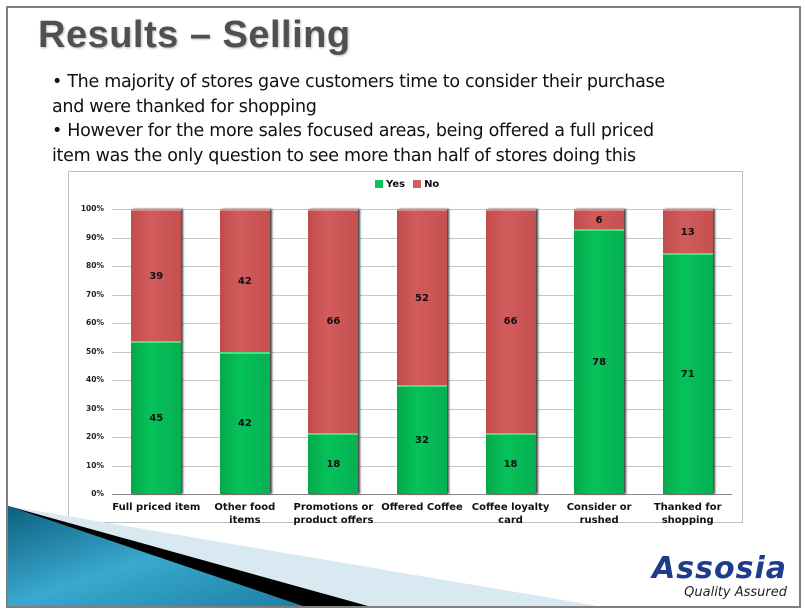  I want to click on y-tick-label: 40%, so click(95, 379).